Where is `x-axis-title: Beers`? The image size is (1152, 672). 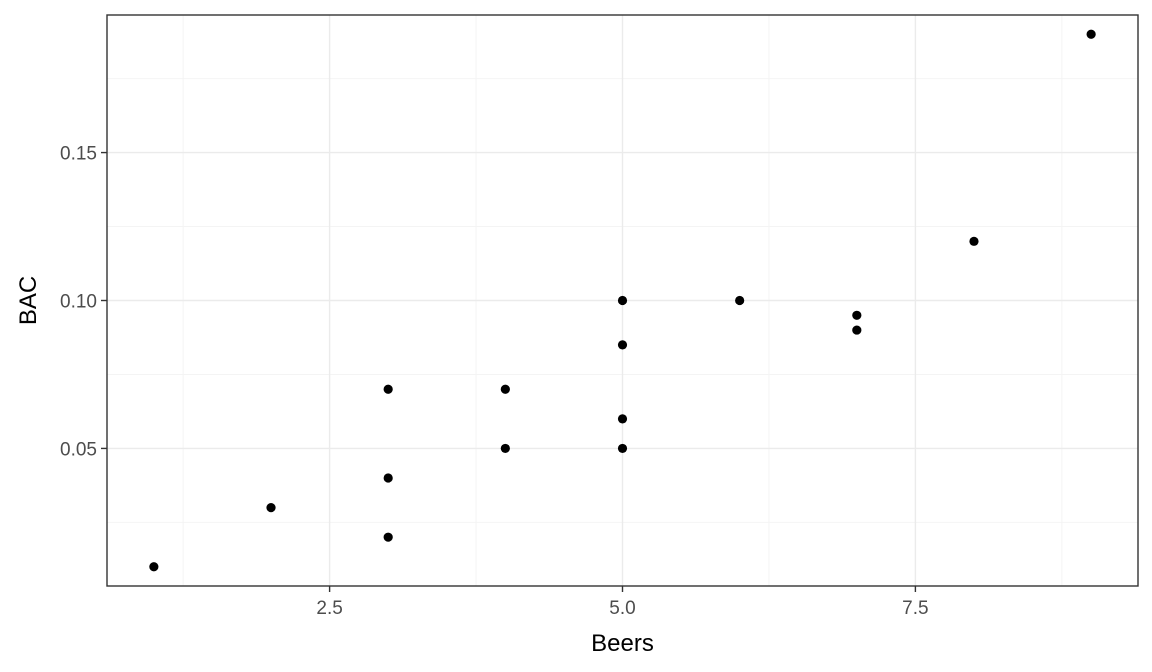
x-axis-title: Beers is located at coordinates (622, 643).